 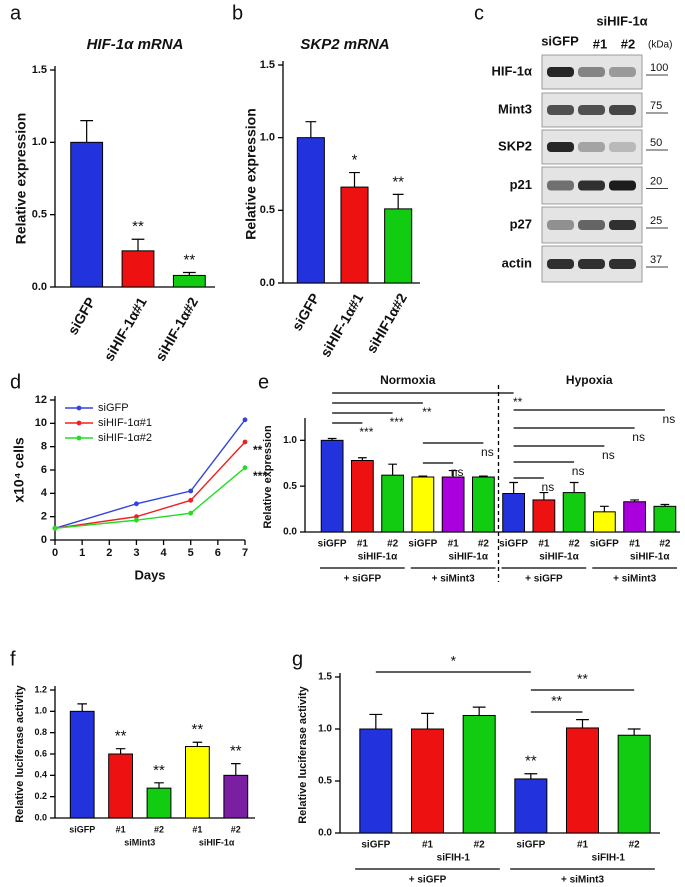 What do you see at coordinates (44, 447) in the screenshot?
I see `y-tick-label: 8` at bounding box center [44, 447].